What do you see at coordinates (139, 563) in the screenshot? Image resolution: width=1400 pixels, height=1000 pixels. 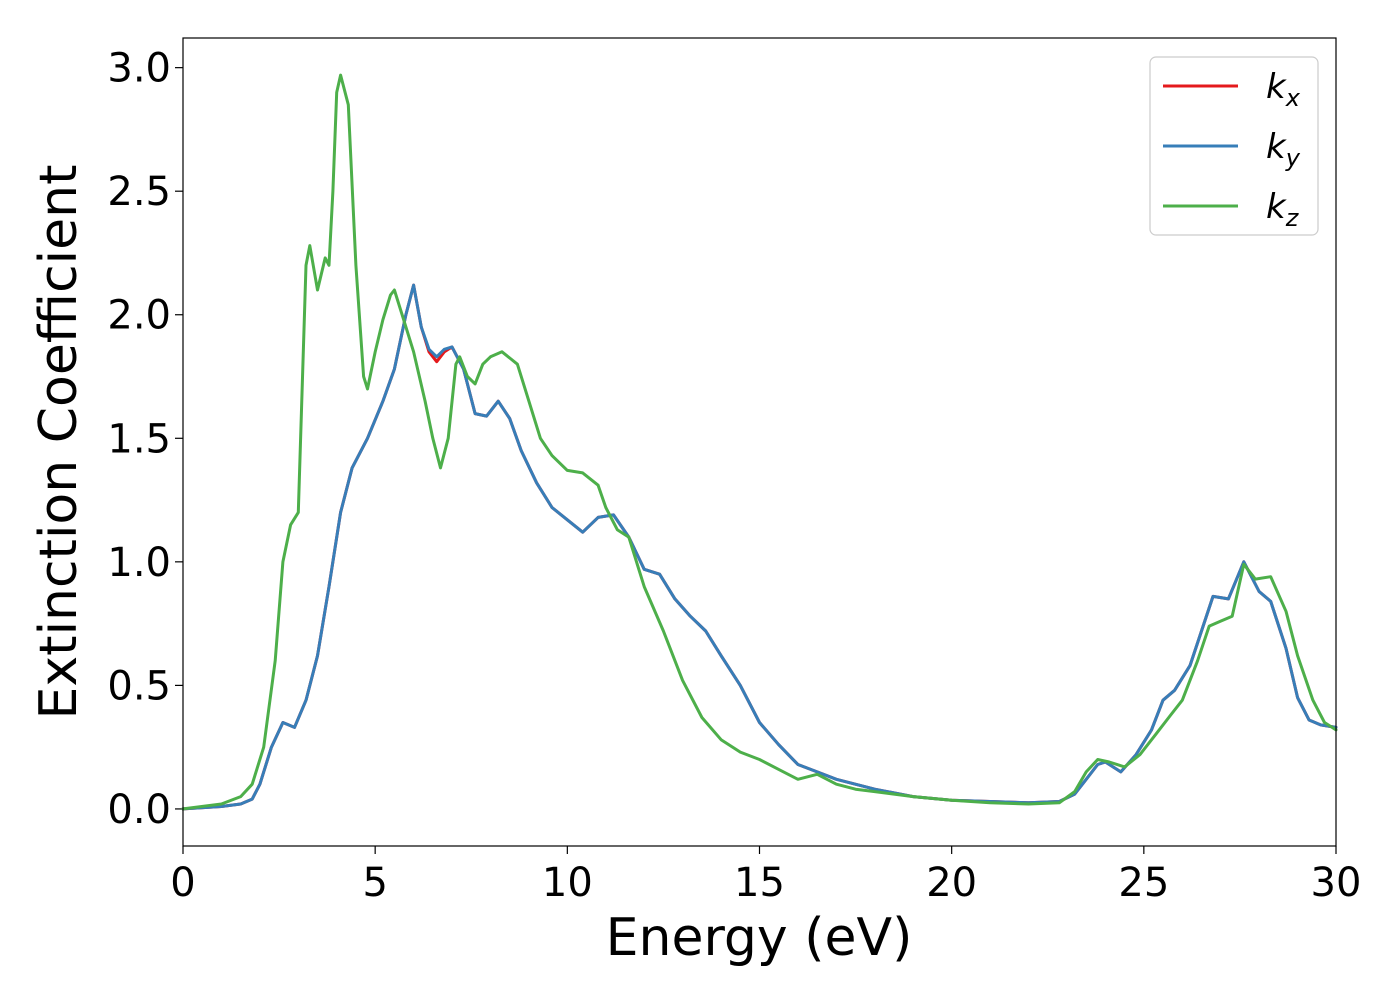 I see `y-tick-label: 1.0` at bounding box center [139, 563].